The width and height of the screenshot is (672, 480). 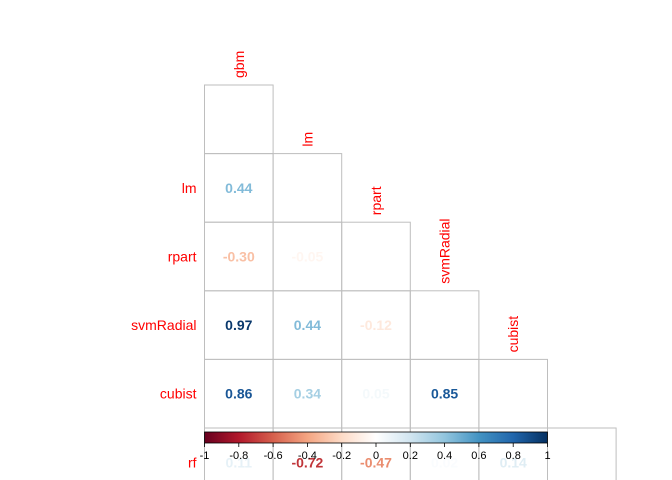 I want to click on column-label: gbm, so click(x=239, y=64).